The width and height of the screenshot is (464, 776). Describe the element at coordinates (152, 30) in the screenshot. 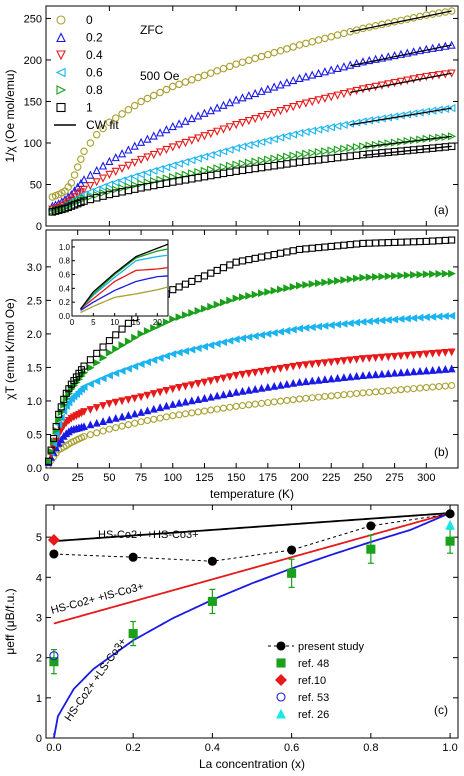

I see `panel-a-annotation-zfc: ZFC` at that location.